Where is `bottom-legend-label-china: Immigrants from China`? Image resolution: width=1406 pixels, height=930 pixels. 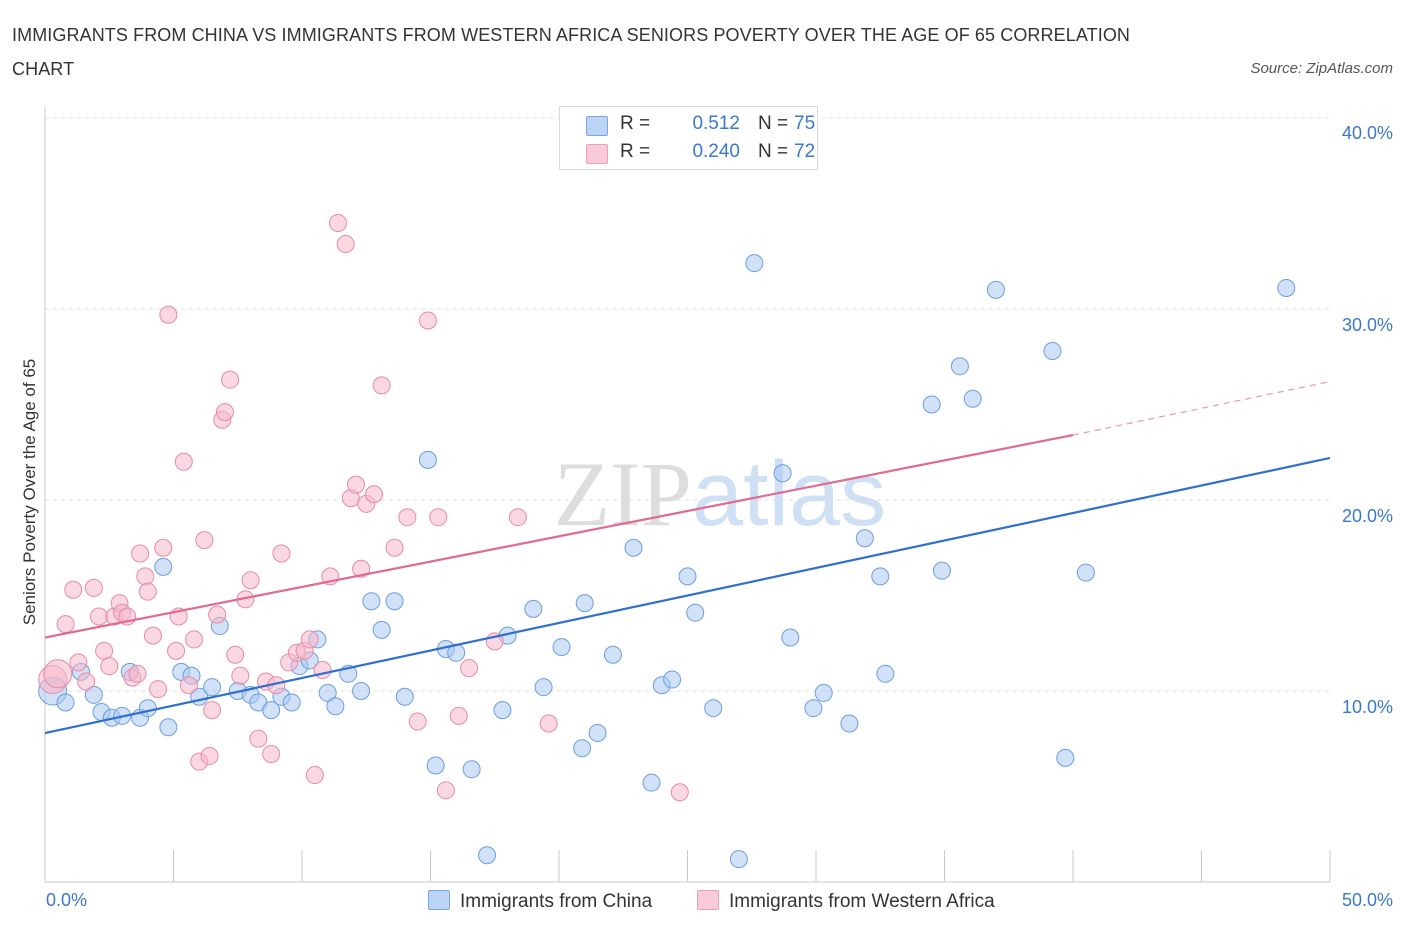 bottom-legend-label-china: Immigrants from China is located at coordinates (556, 901).